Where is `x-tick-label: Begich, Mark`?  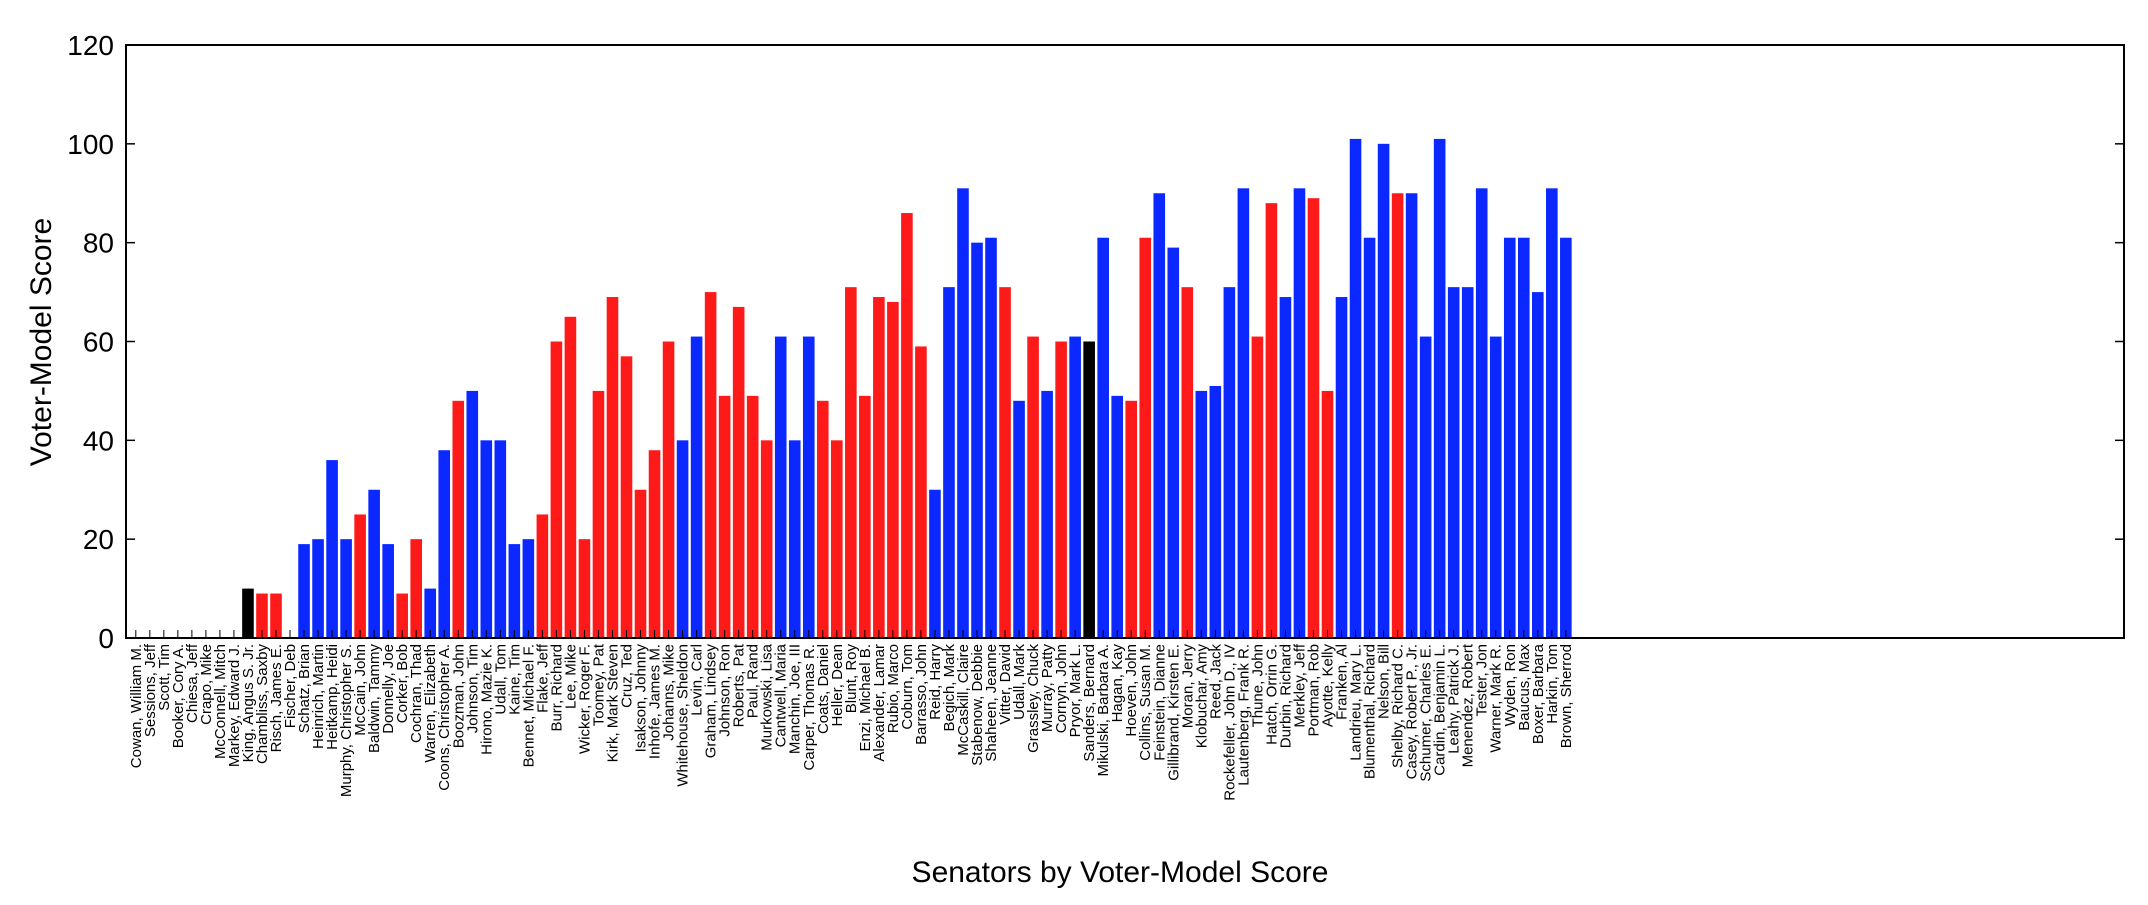 x-tick-label: Begich, Mark is located at coordinates (949, 688).